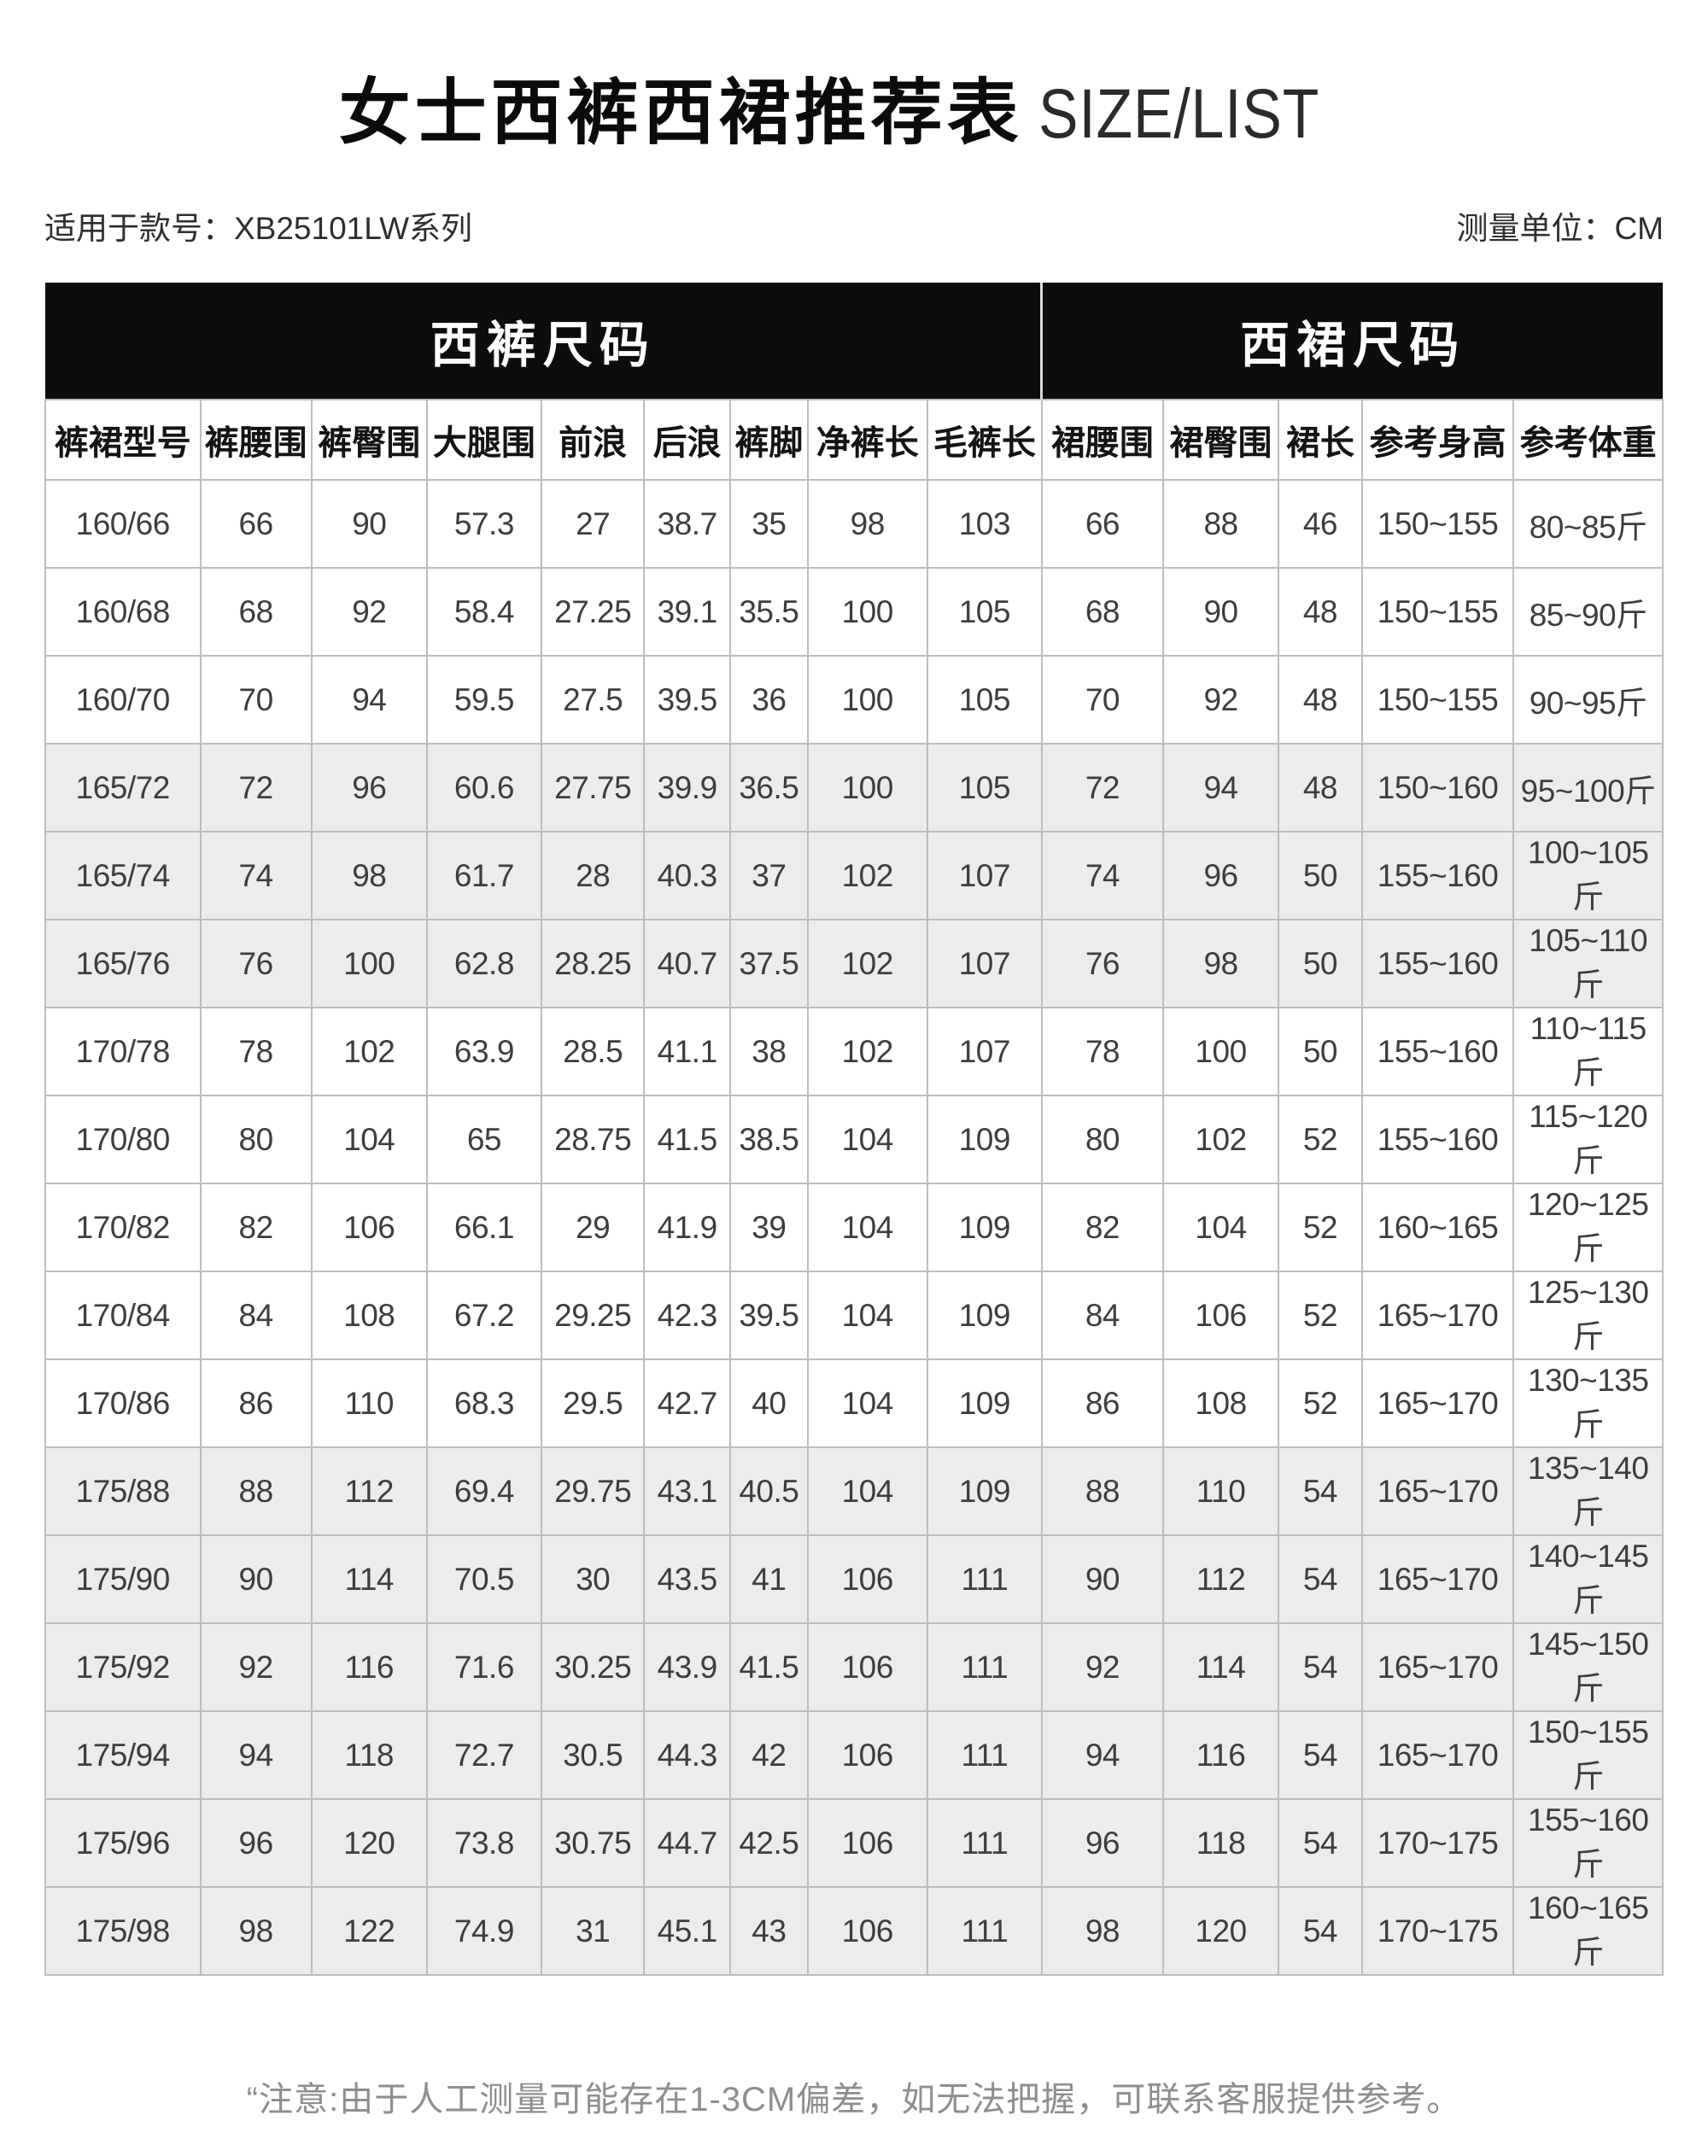 The height and width of the screenshot is (2156, 1708). I want to click on value-cell: 41.9, so click(687, 1227).